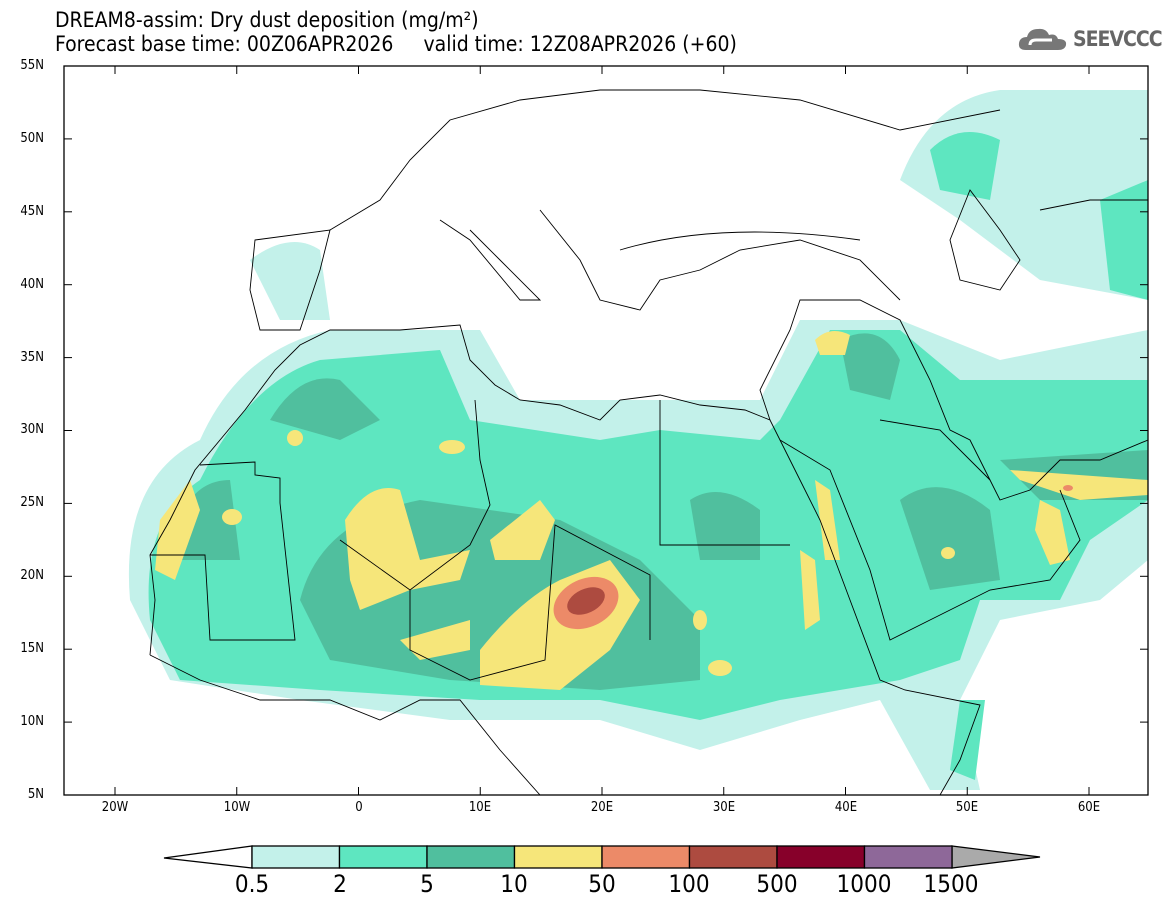  What do you see at coordinates (427, 884) in the screenshot?
I see `colorbar-label: 5` at bounding box center [427, 884].